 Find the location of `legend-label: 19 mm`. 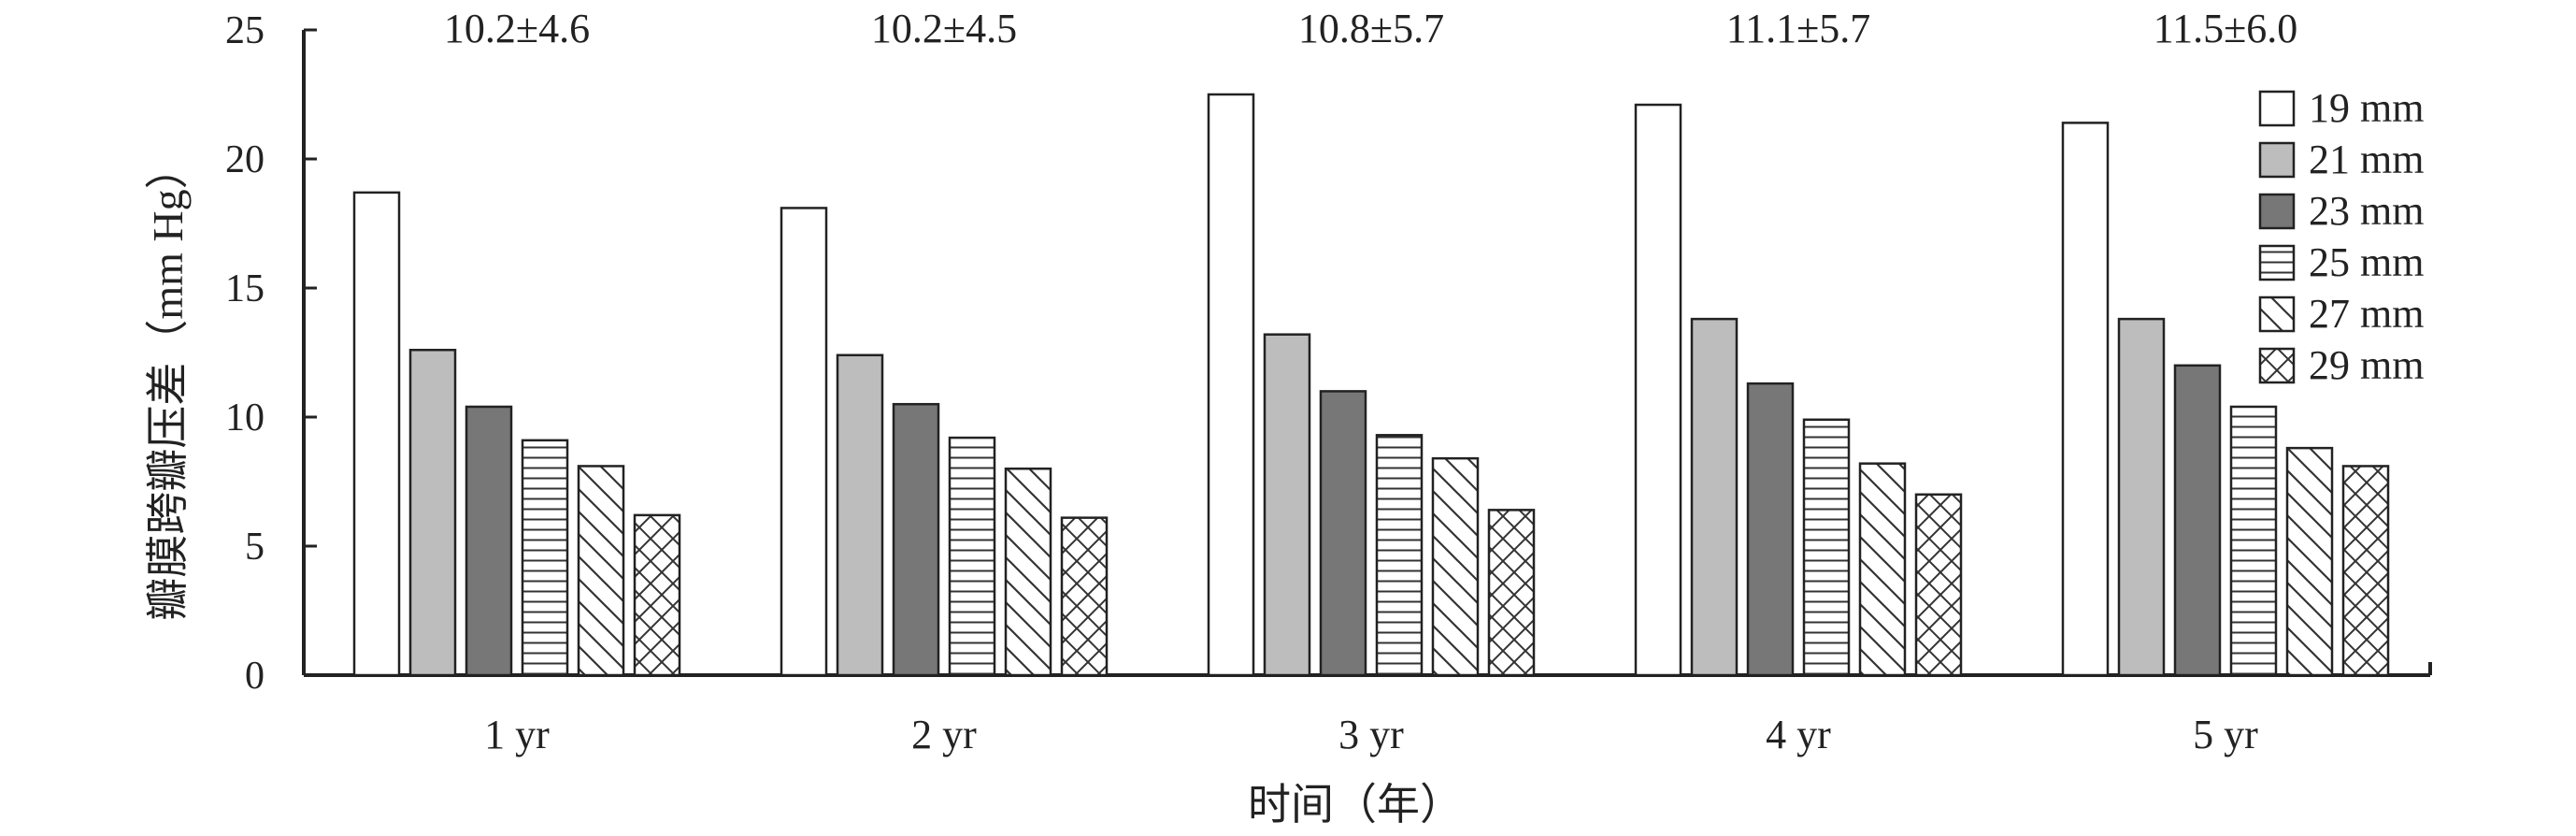

legend-label: 19 mm is located at coordinates (2366, 108).